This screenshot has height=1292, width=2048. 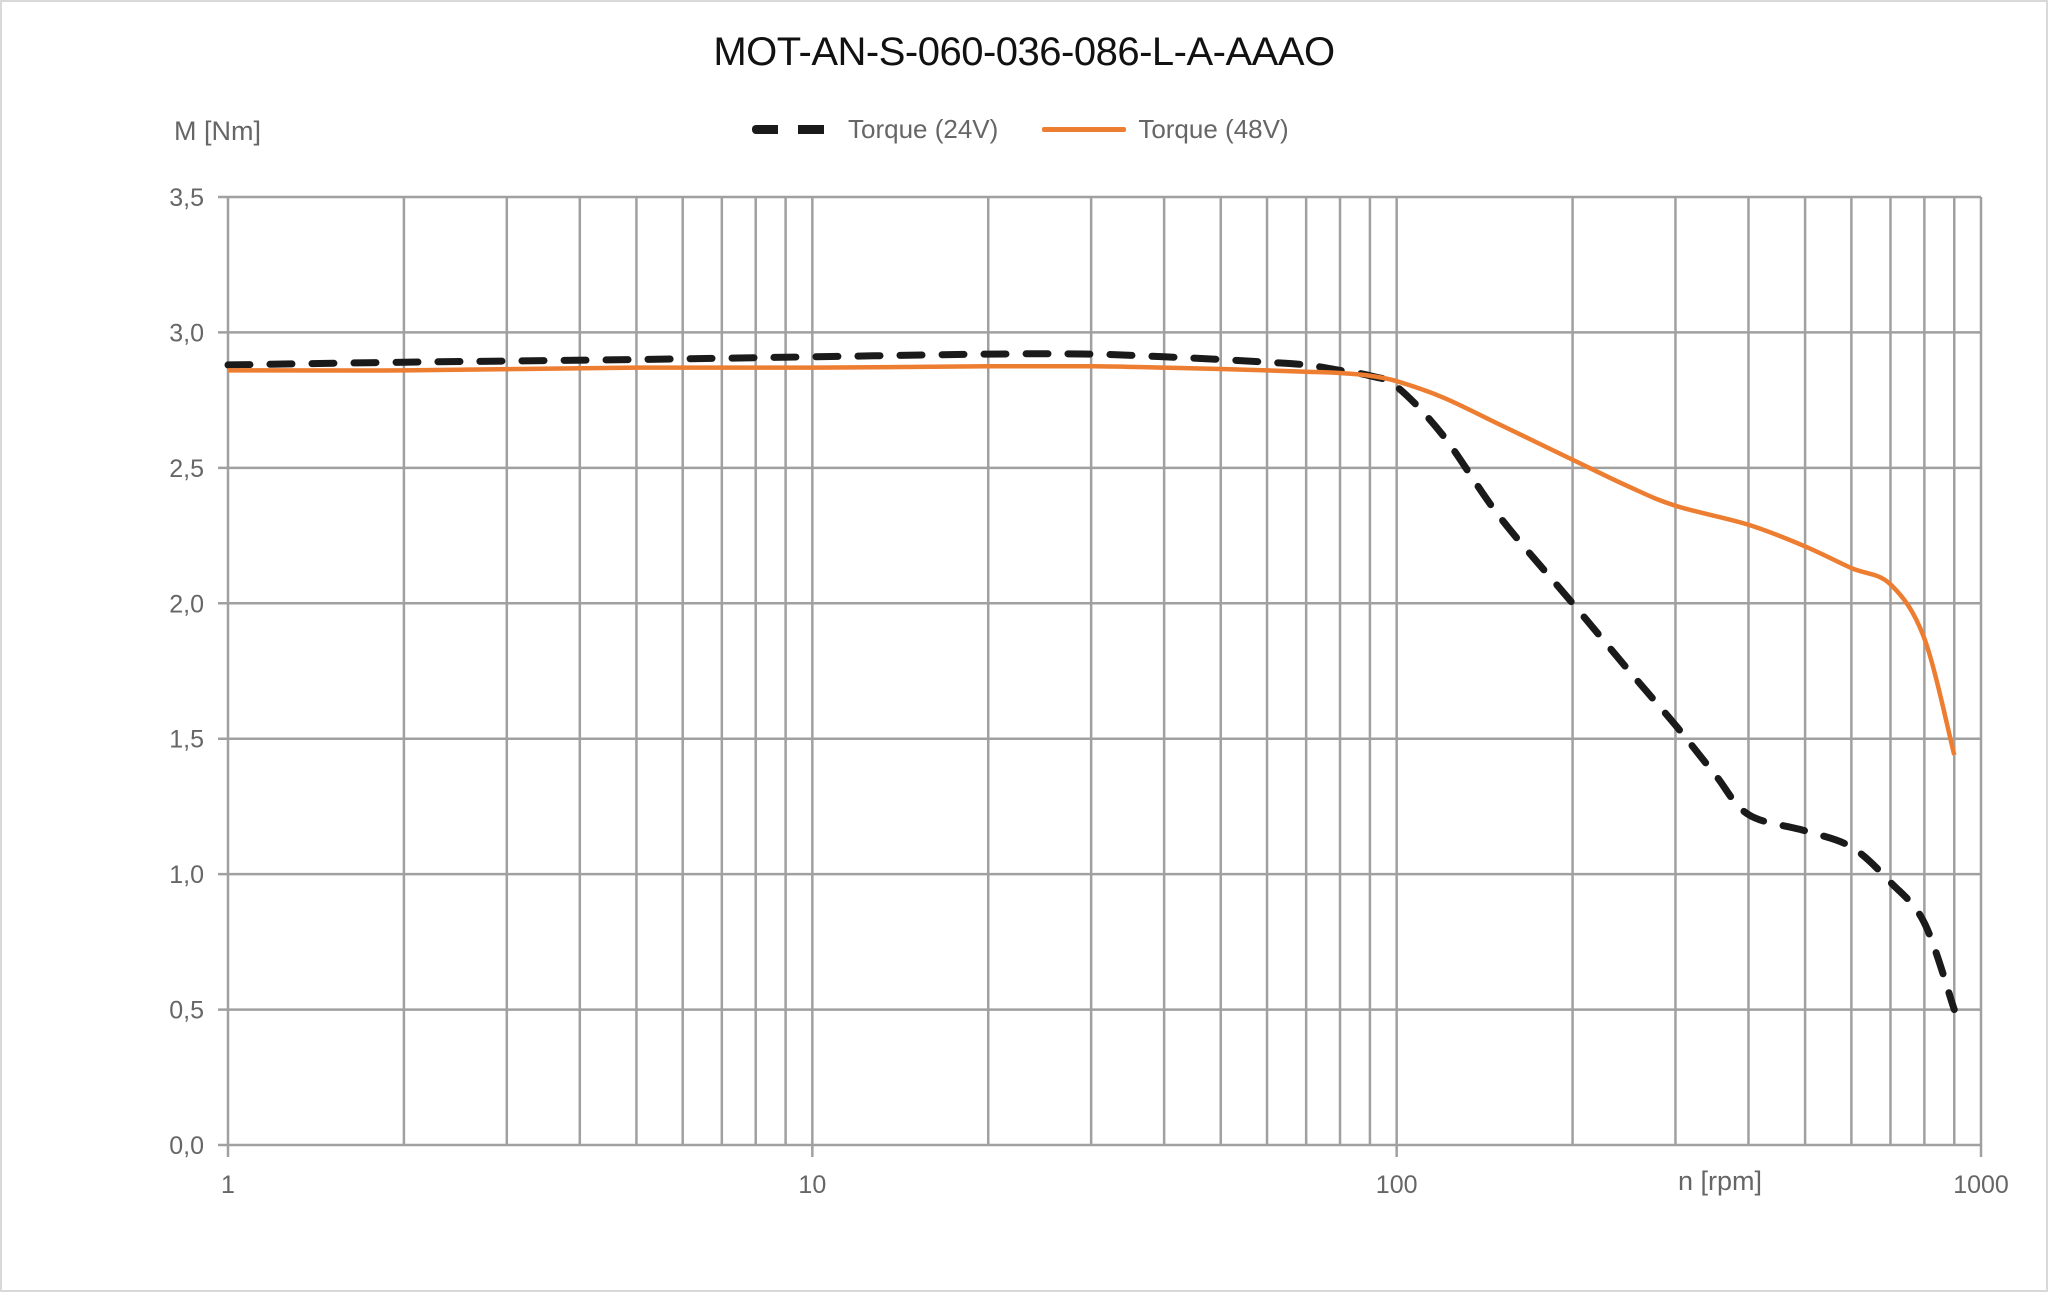 I want to click on dashed-line-icon, so click(x=794, y=129).